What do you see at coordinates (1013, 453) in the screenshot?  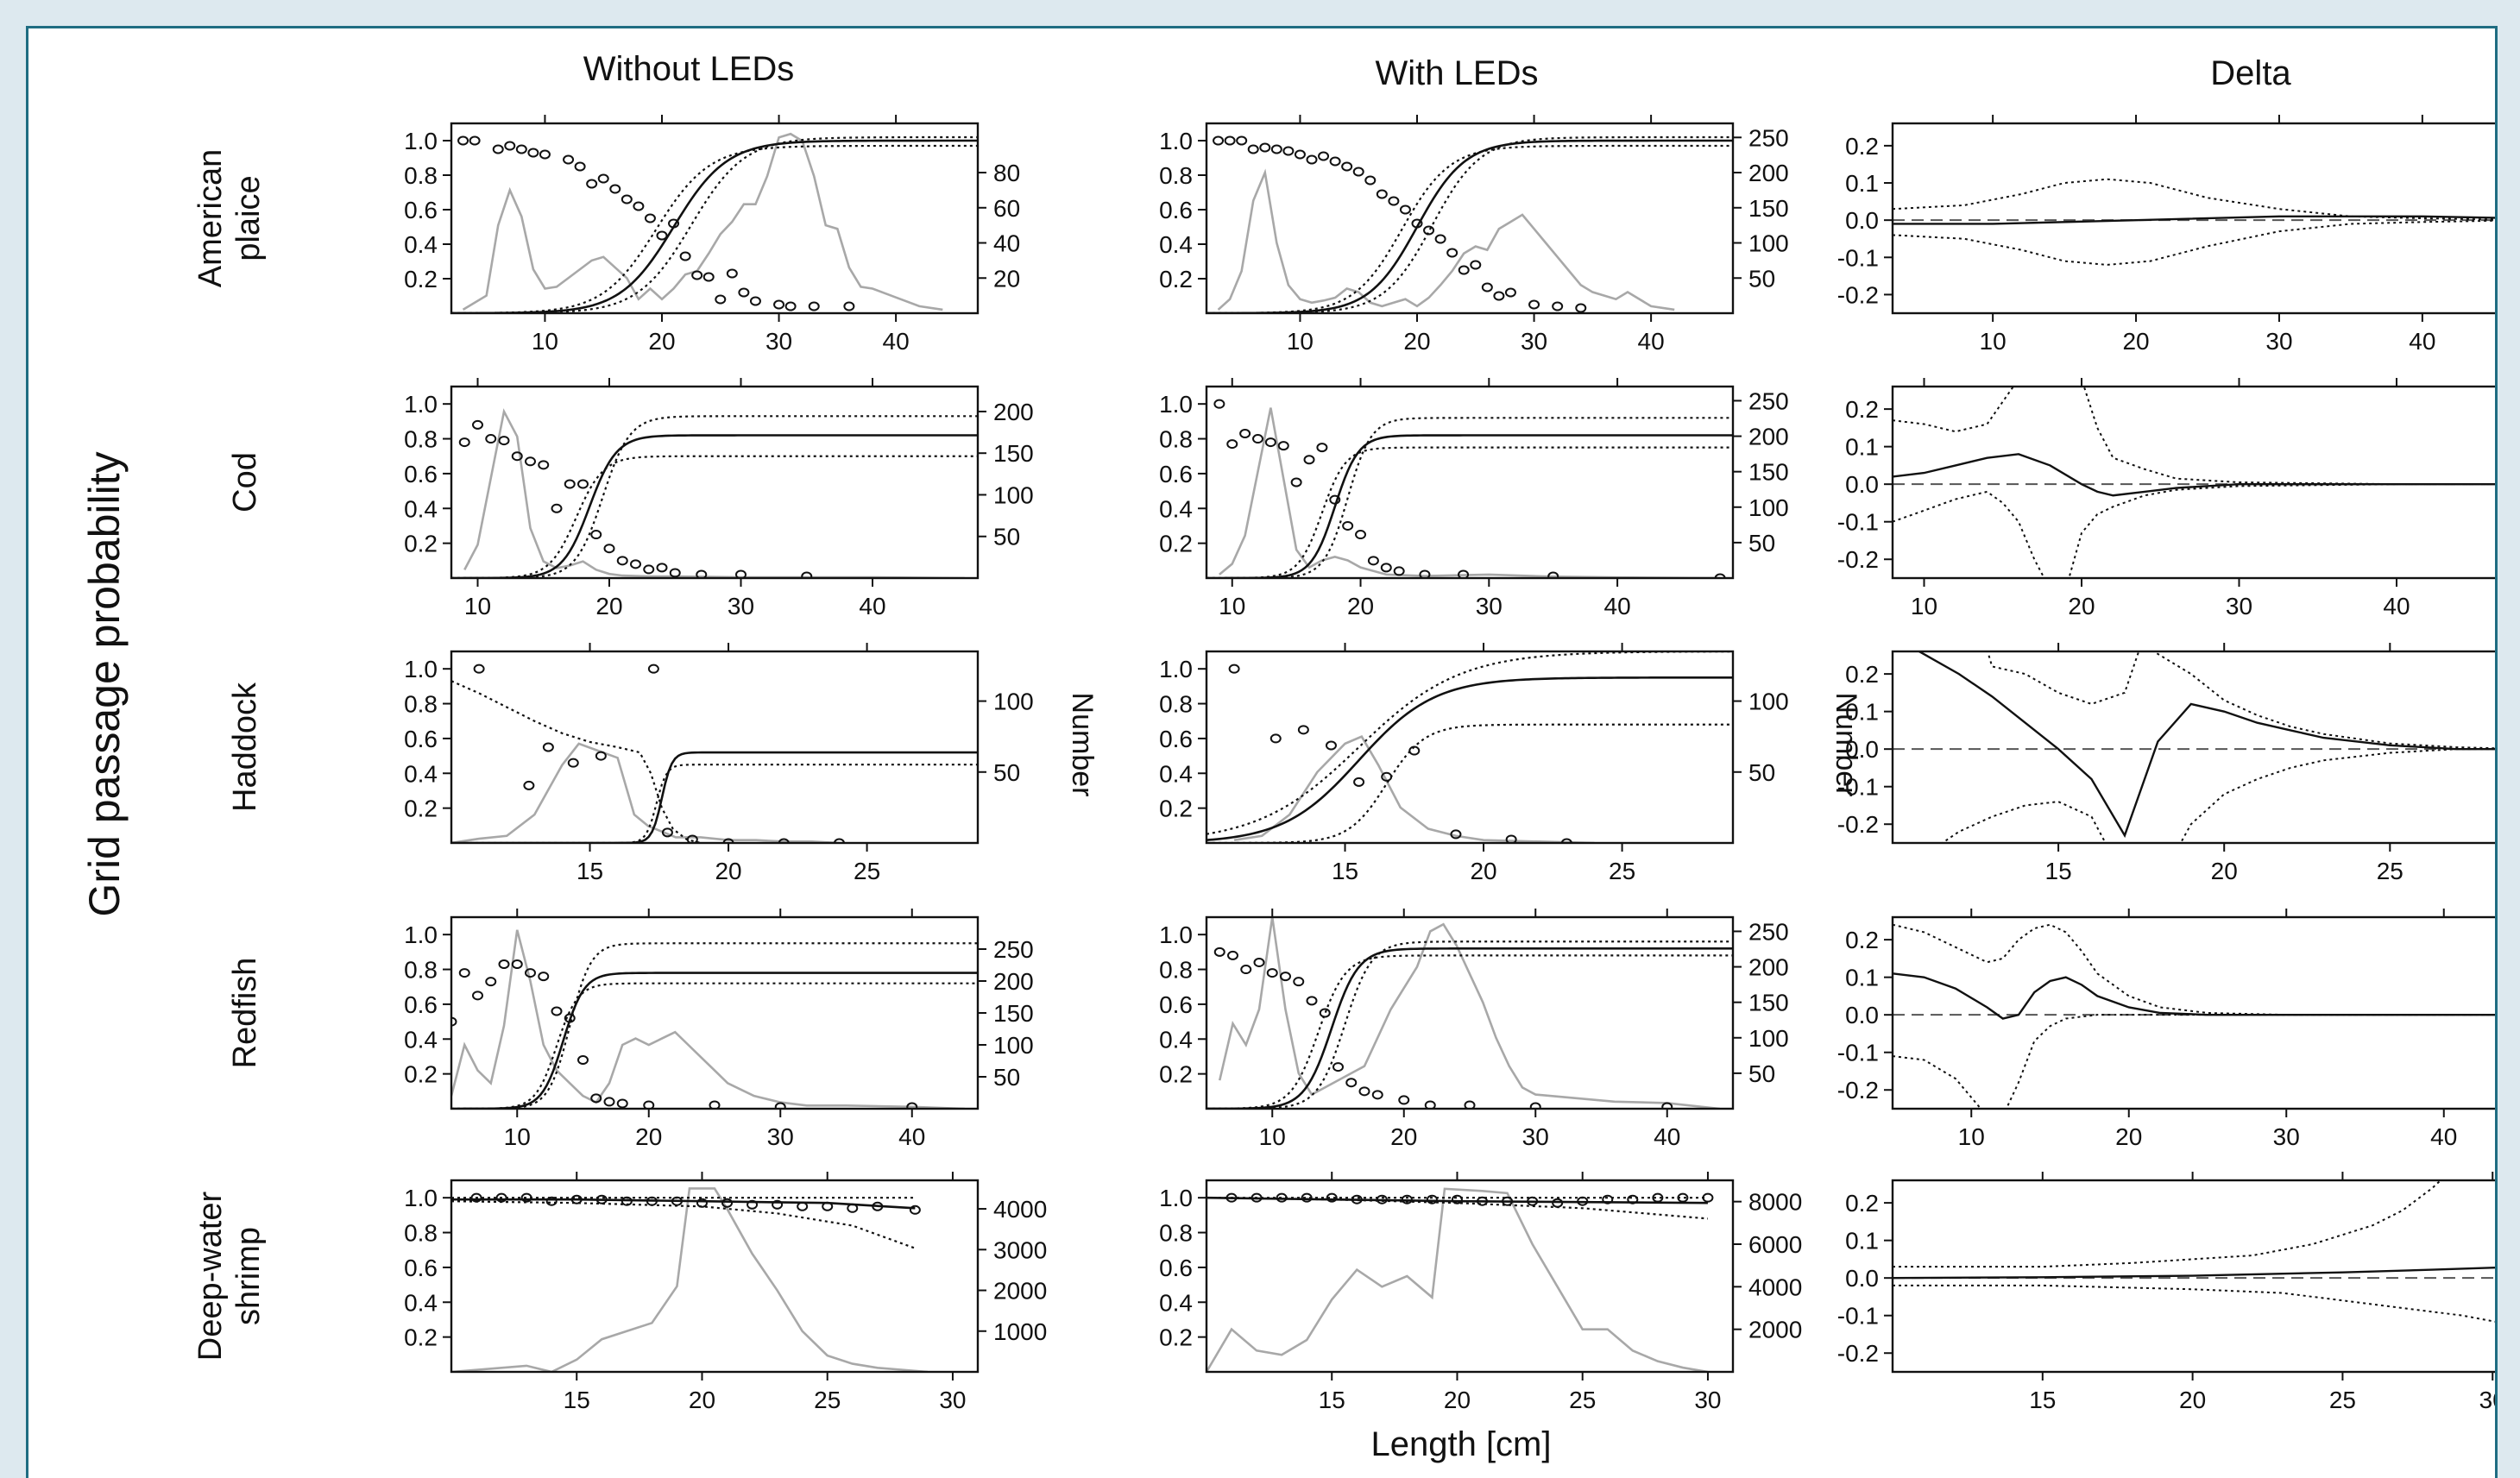 I see `count-tick-label: 150` at bounding box center [1013, 453].